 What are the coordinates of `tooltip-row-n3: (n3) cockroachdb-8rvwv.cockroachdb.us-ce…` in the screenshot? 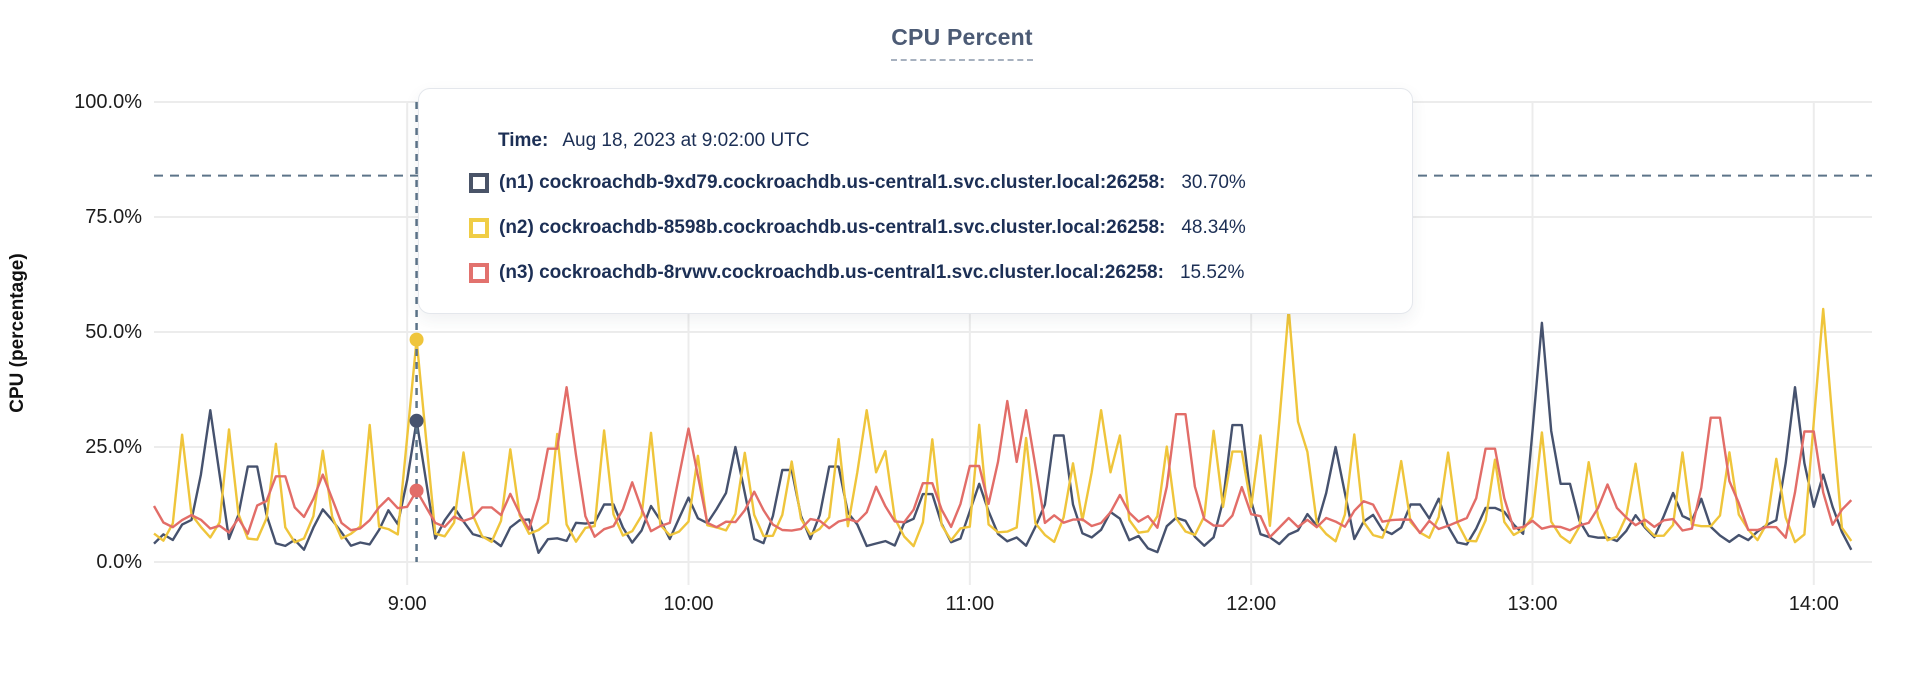 It's located at (925, 273).